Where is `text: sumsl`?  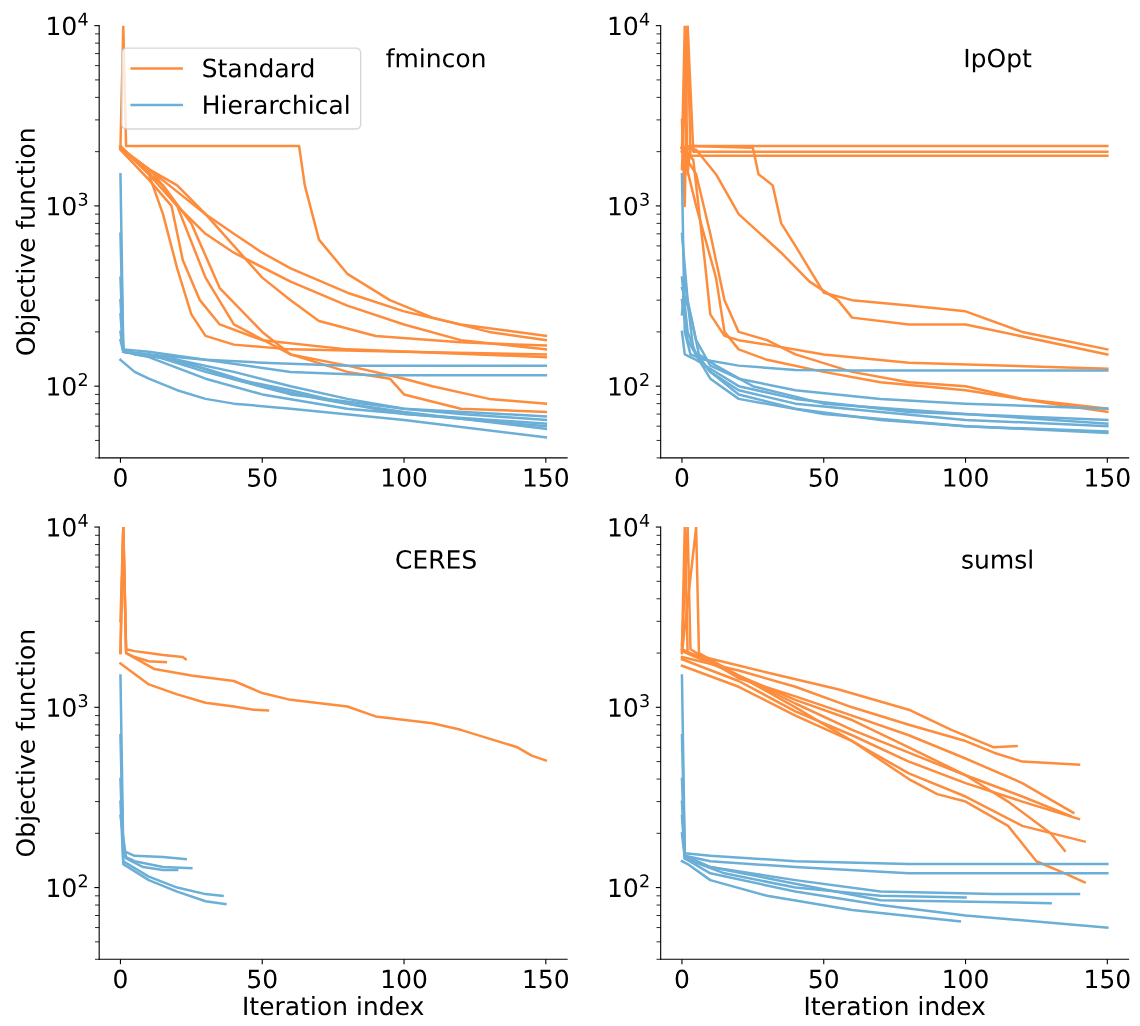
text: sumsl is located at coordinates (997, 559).